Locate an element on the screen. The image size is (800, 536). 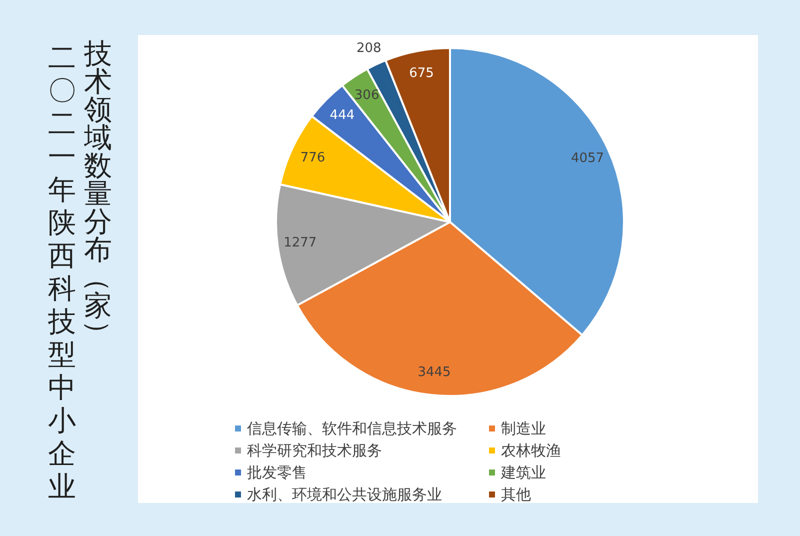
legend-label: 水利、环境和公共设施服务业 is located at coordinates (344, 495).